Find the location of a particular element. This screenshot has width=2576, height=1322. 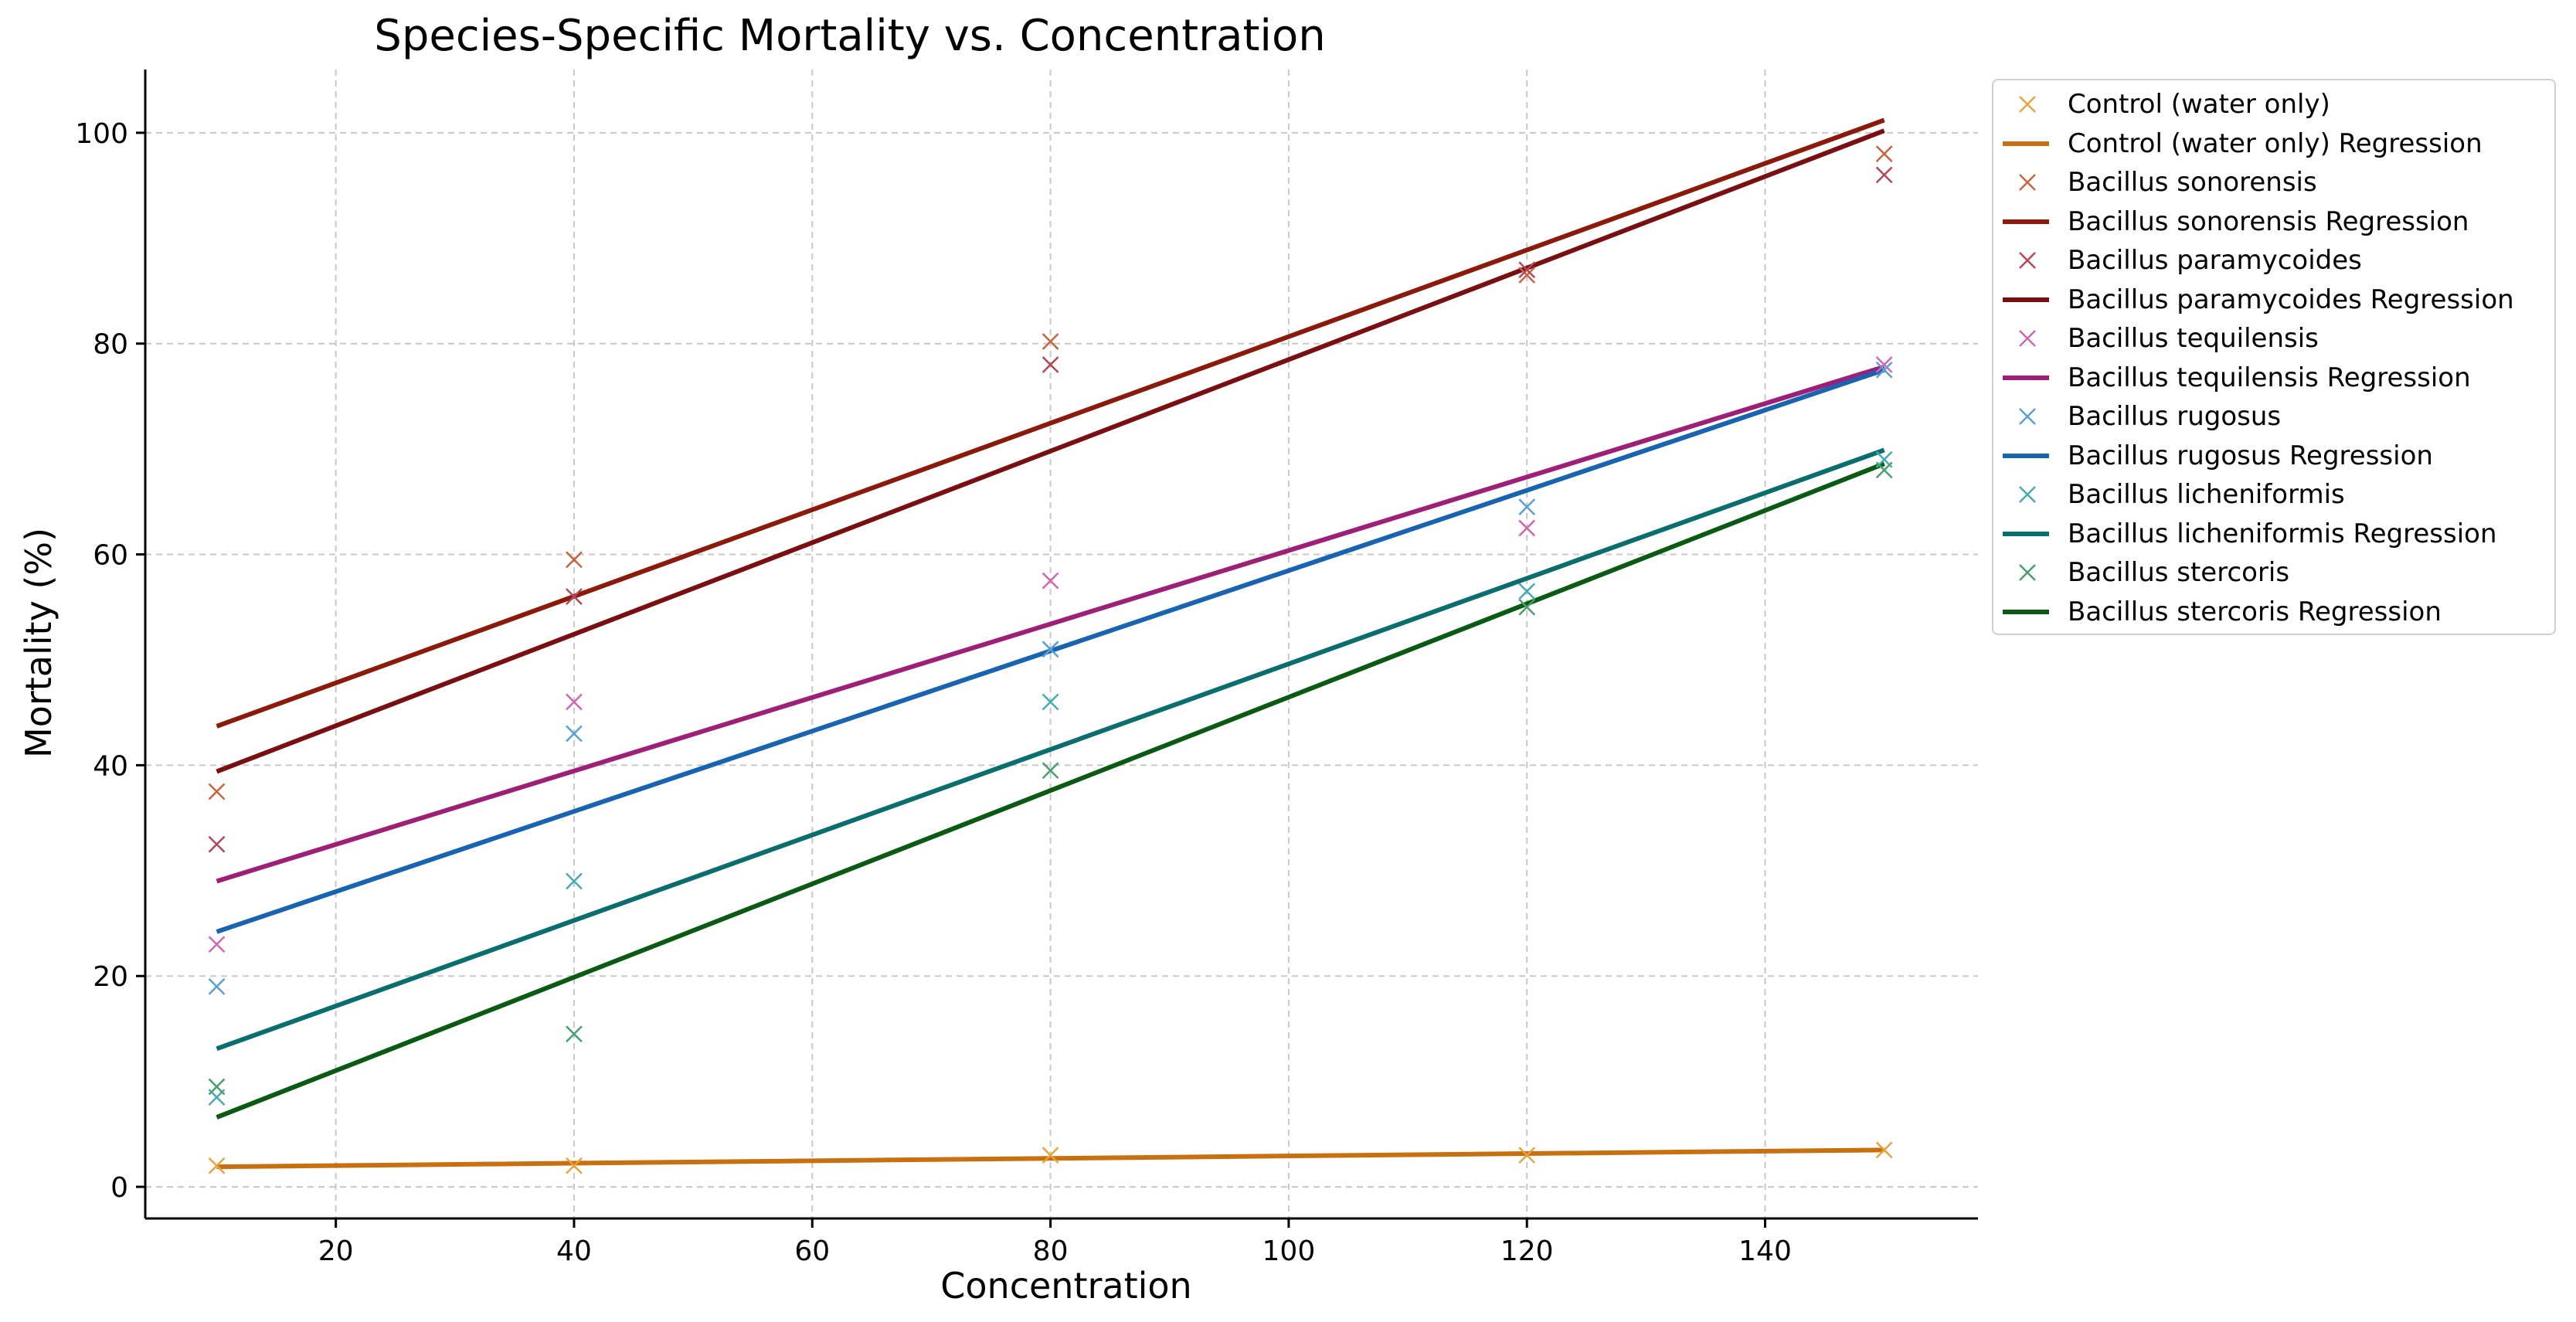

legend-item: Bacillus rugosus is located at coordinates (2273, 417).